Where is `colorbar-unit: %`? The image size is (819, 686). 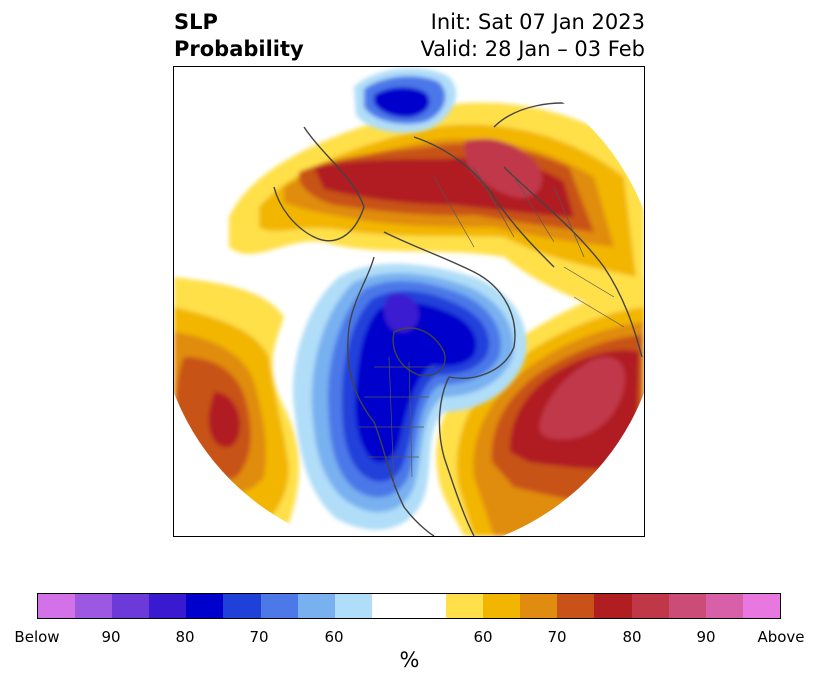 colorbar-unit: % is located at coordinates (409, 660).